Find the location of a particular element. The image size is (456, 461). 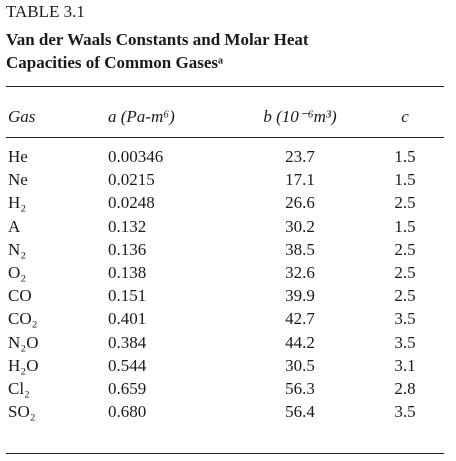

table-title: Capacities of Common Gasesᵃ is located at coordinates (114, 62).